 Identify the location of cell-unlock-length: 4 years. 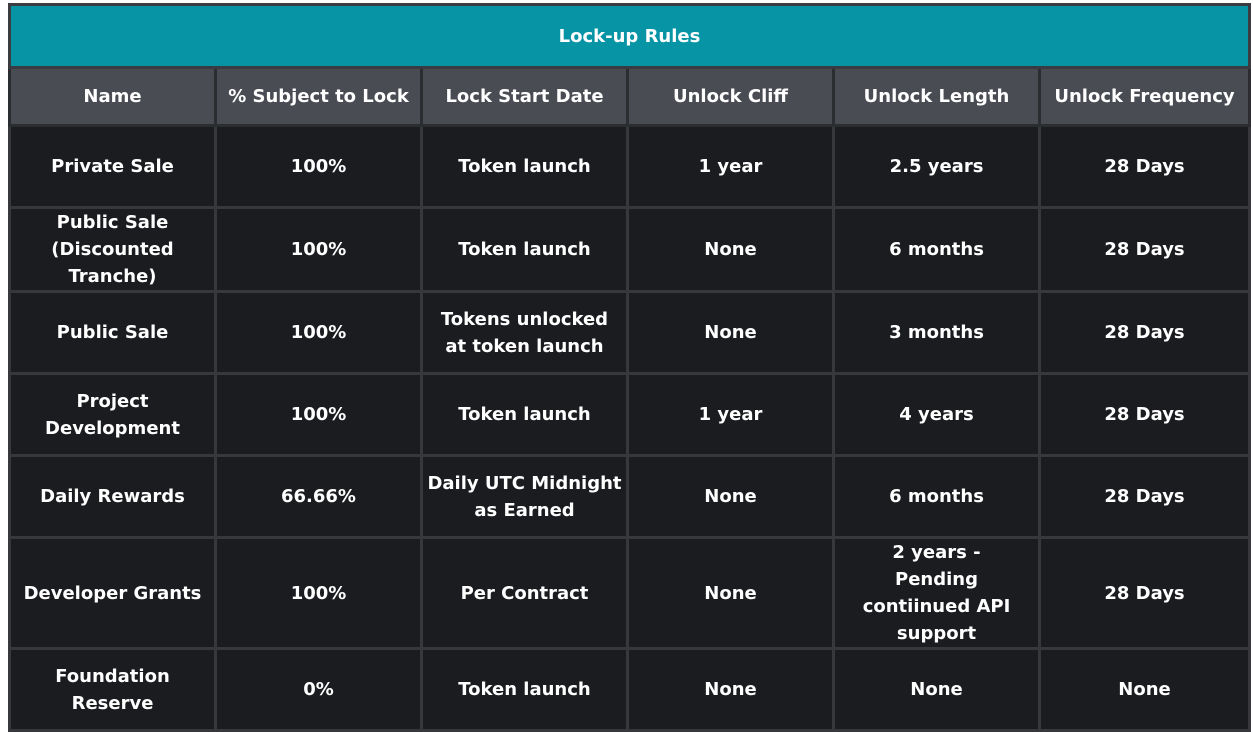
(936, 414).